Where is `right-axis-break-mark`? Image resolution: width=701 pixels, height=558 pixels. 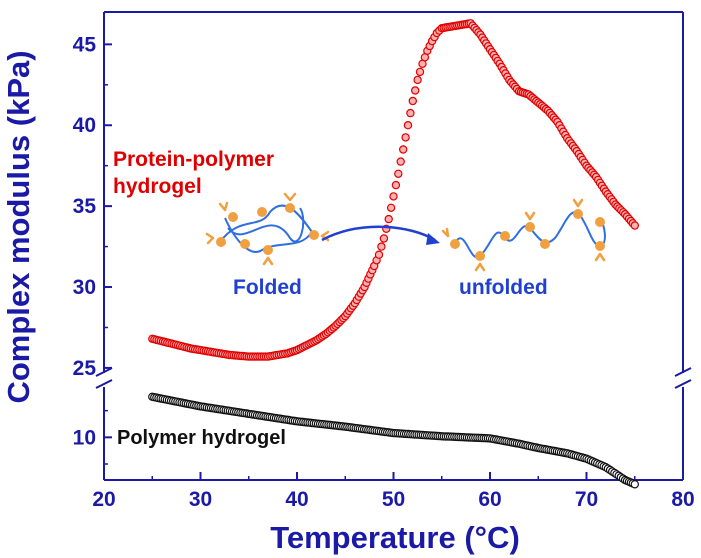
right-axis-break-mark is located at coordinates (683, 378).